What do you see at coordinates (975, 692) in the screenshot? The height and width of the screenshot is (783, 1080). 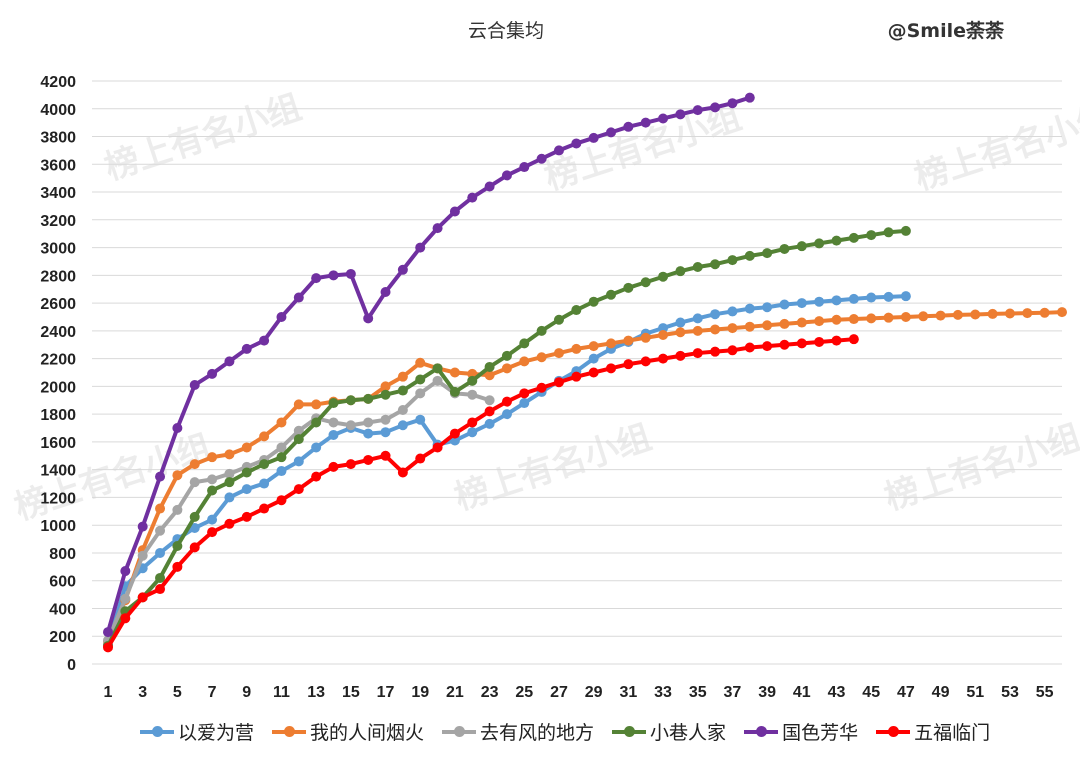 I see `x-tick-label: 51` at bounding box center [975, 692].